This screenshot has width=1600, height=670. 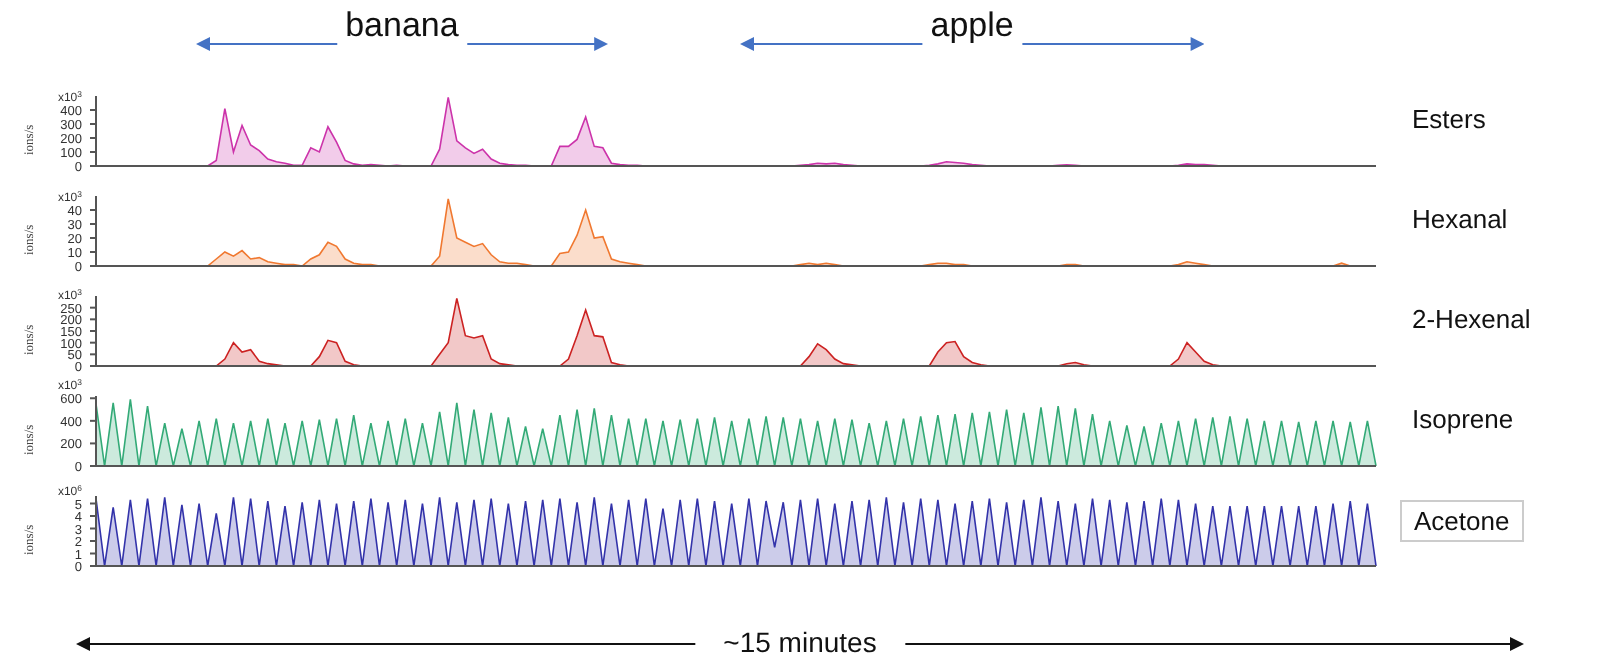 I want to click on series-label: Hexanal, so click(x=1460, y=219).